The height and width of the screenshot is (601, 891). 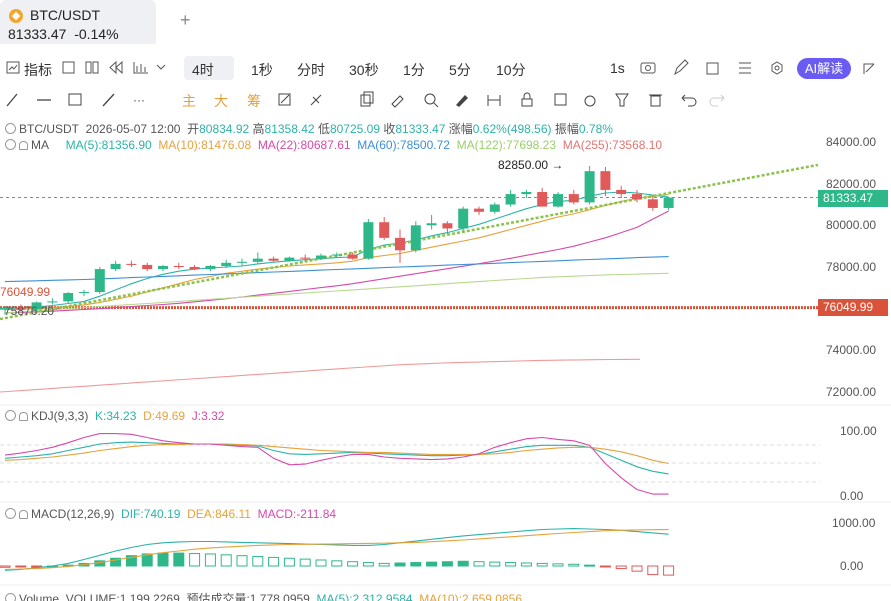 I want to click on kdj-toggle-icon, so click(x=10, y=415).